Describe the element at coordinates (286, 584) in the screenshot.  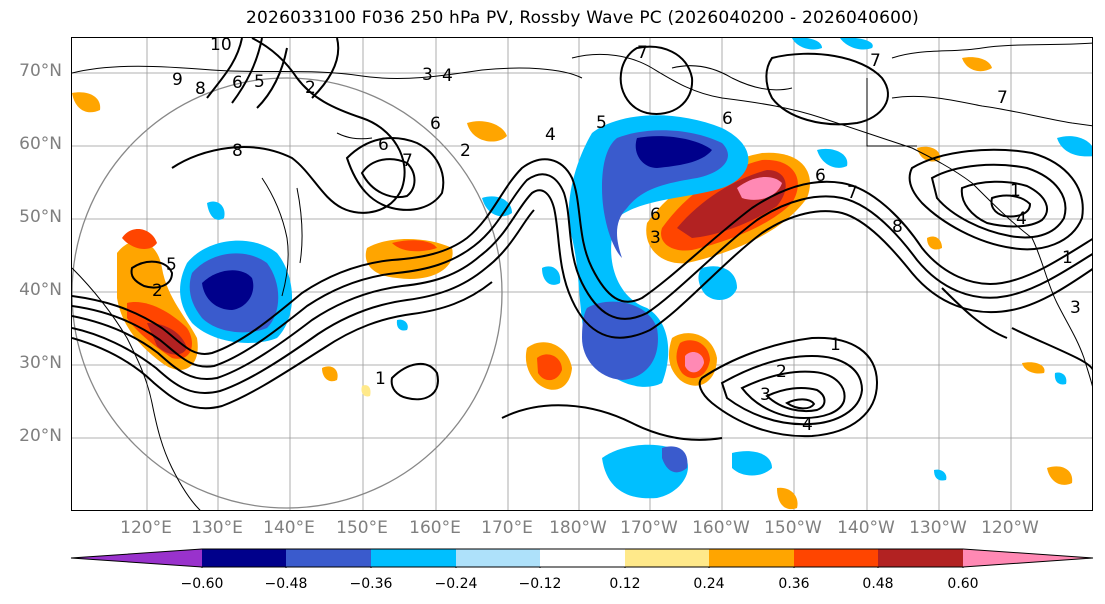
I see `colorbar-tick-label: −0.48` at that location.